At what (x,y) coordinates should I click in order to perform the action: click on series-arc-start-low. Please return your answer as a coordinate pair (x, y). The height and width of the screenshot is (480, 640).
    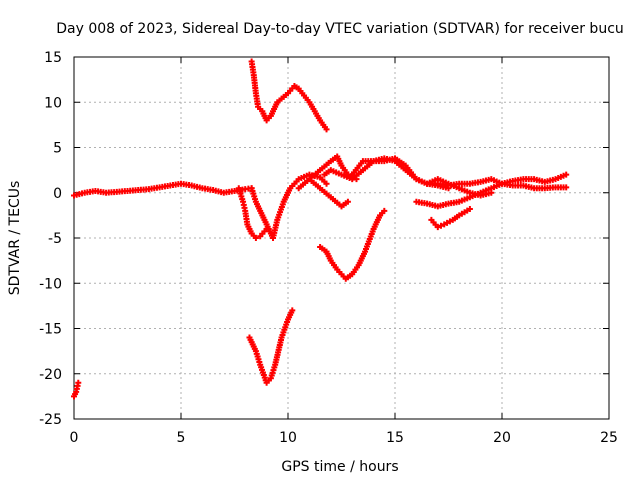
    Looking at the image, I should click on (76, 389).